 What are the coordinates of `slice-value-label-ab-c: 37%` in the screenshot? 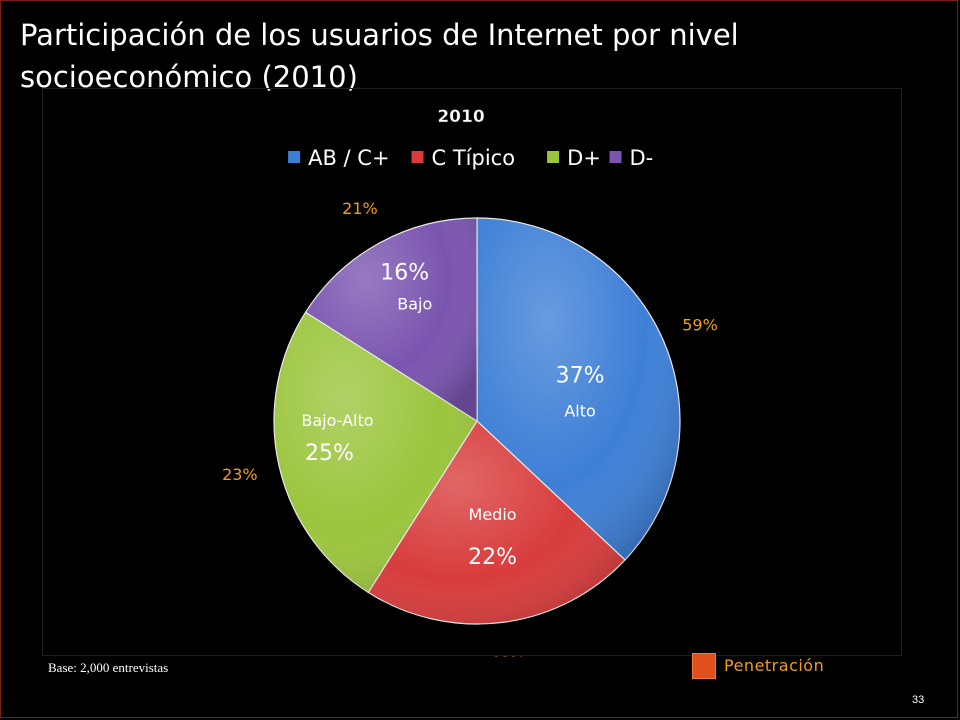 It's located at (580, 376).